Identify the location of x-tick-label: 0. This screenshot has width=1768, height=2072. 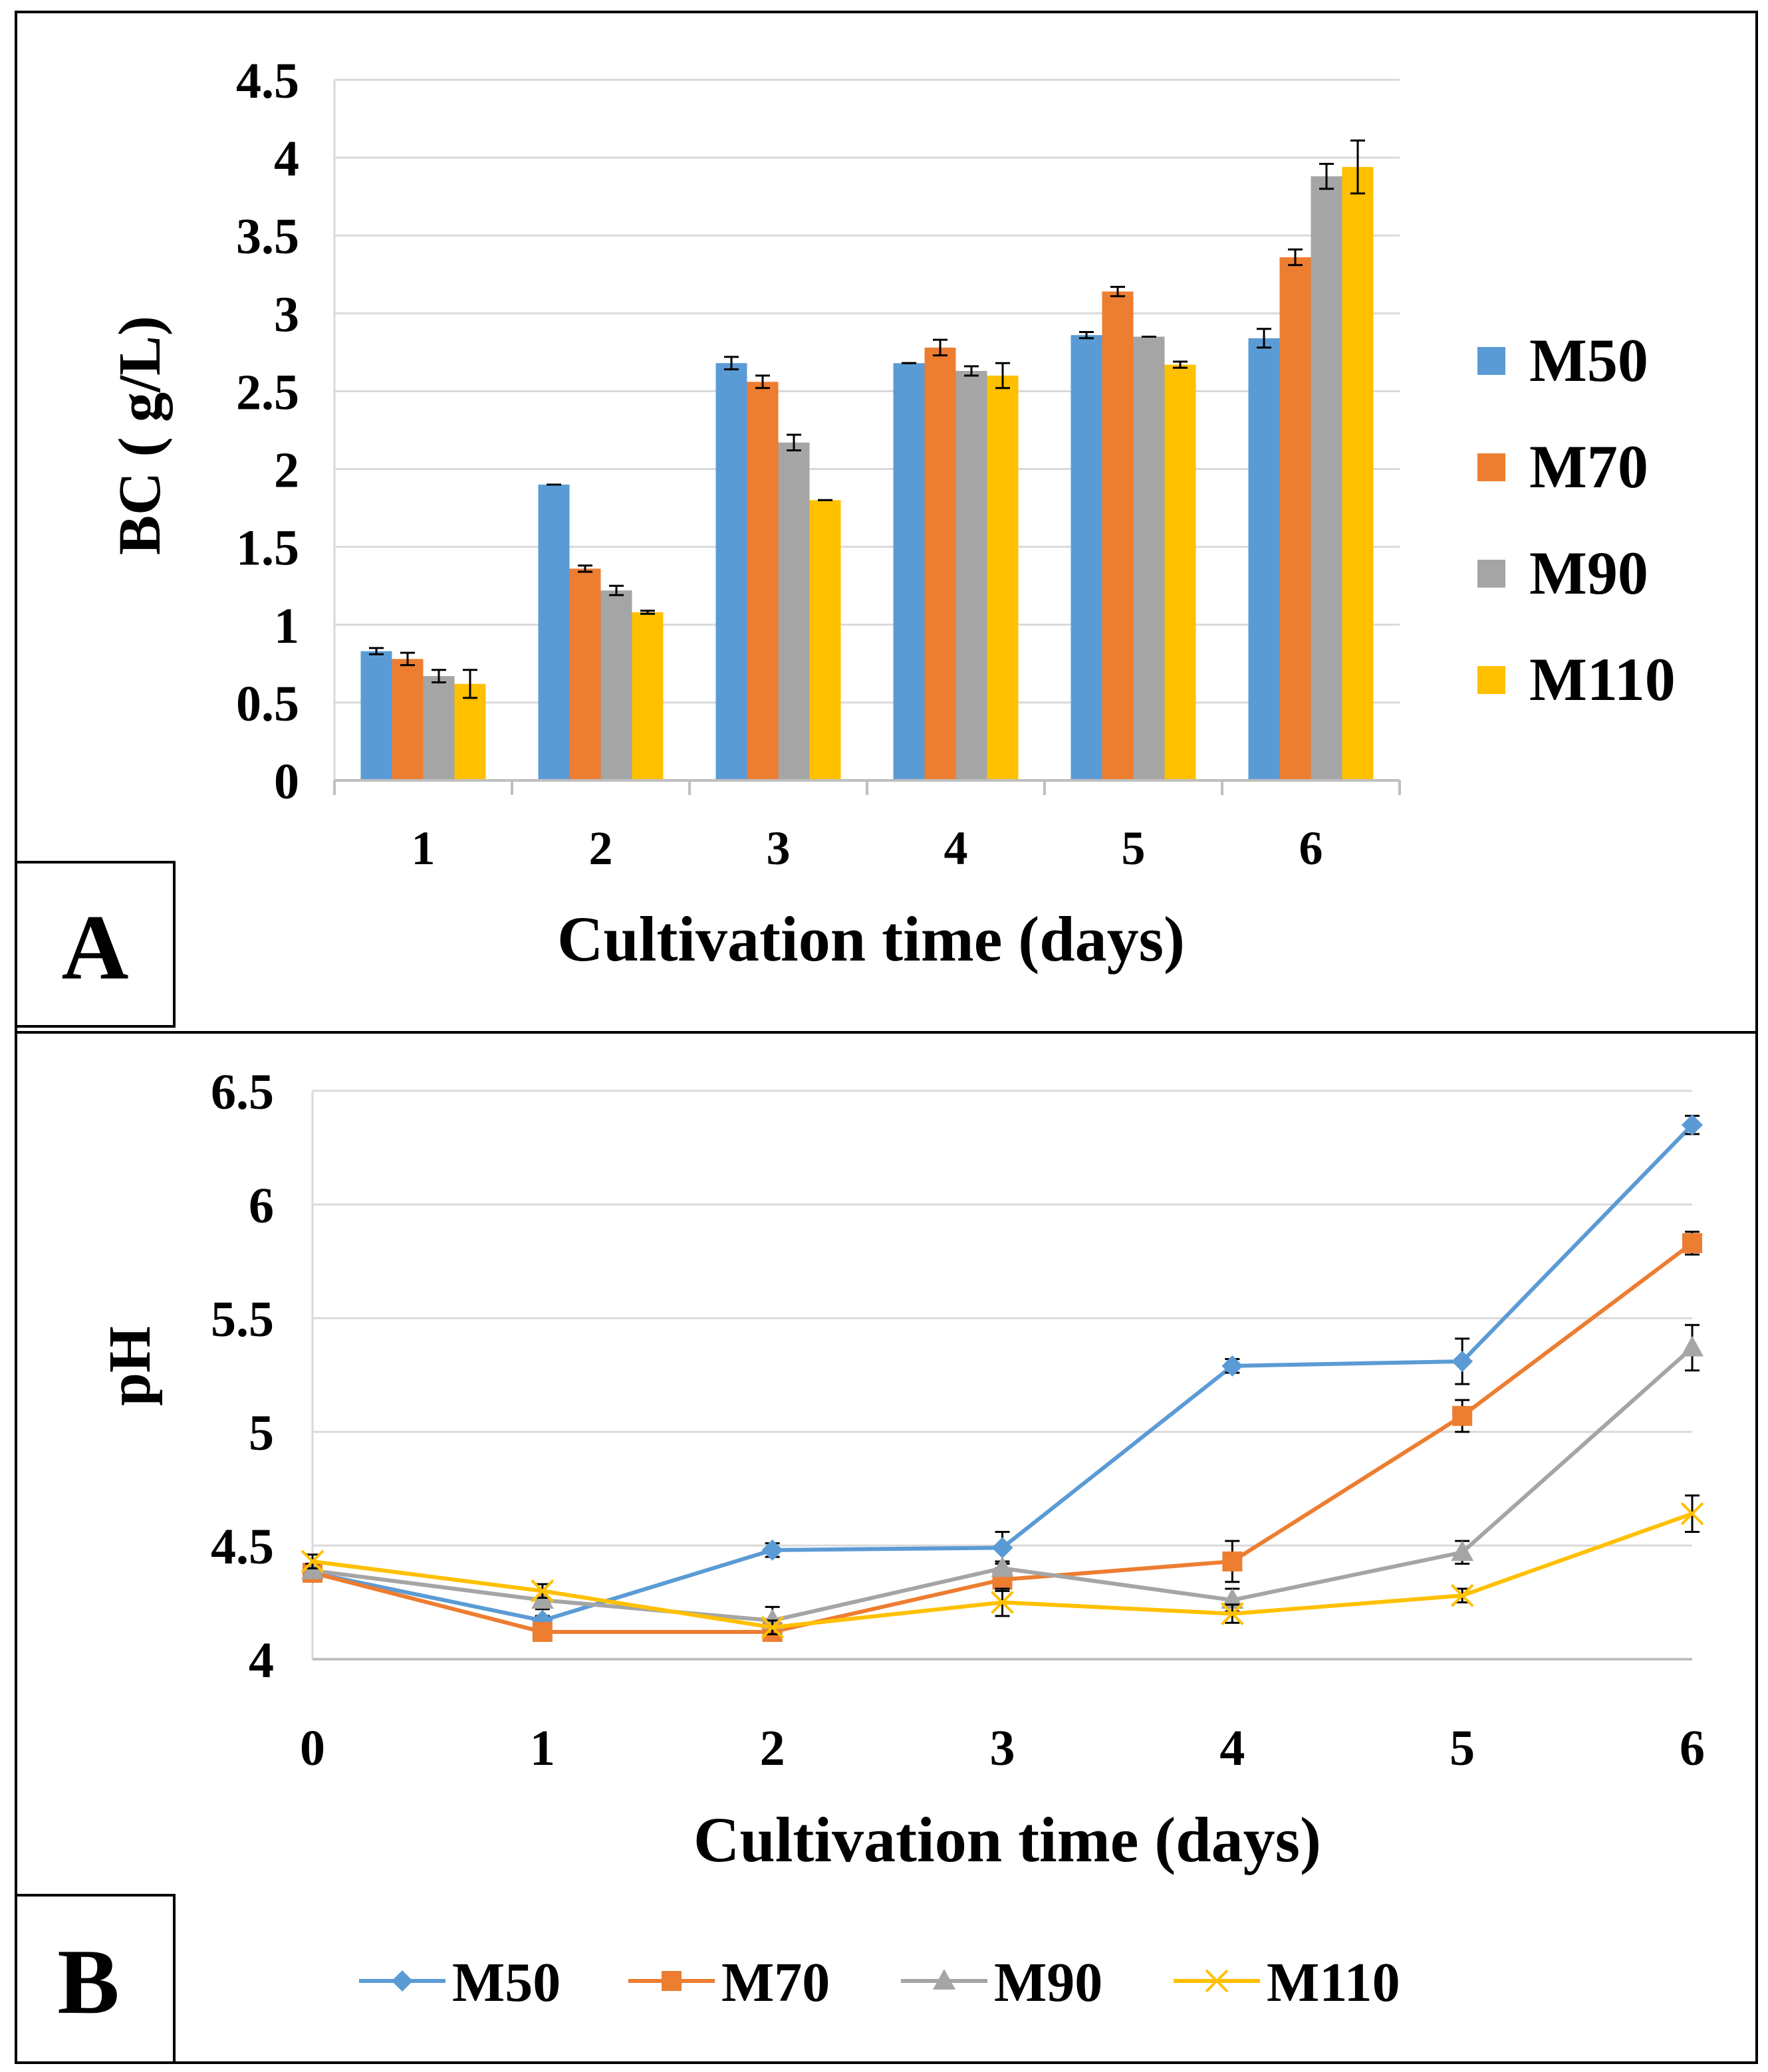
(312, 1748).